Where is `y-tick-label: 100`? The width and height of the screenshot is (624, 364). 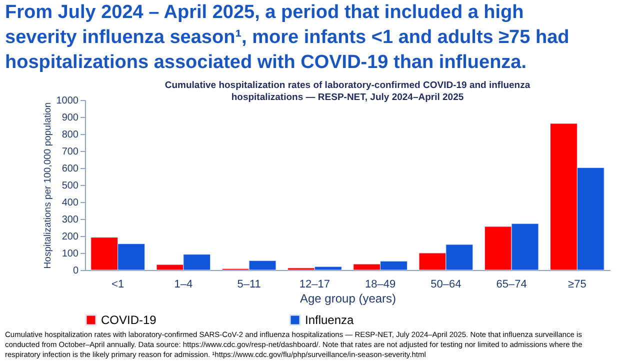 y-tick-label: 100 is located at coordinates (70, 254).